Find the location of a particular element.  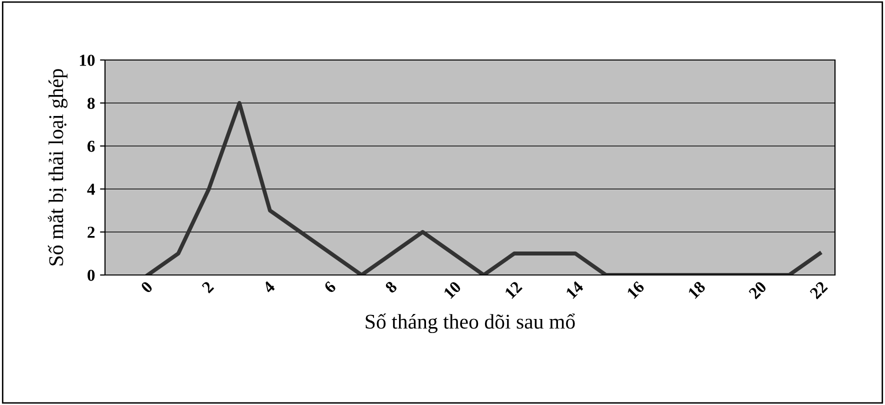

x-tick-label: 10 is located at coordinates (452, 289).